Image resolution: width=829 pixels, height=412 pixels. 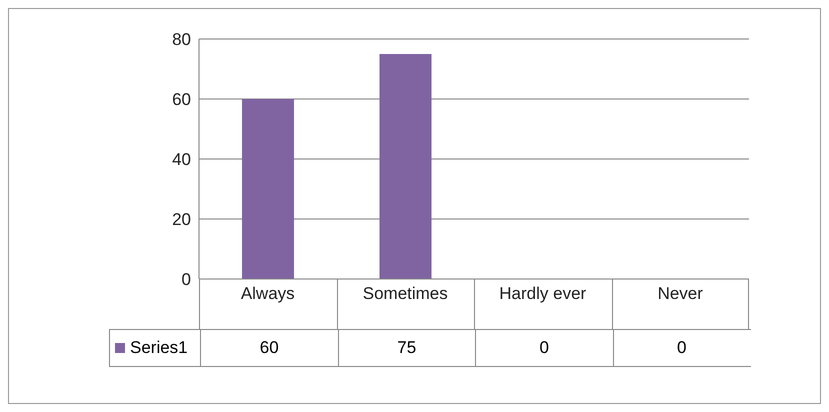 What do you see at coordinates (543, 294) in the screenshot?
I see `x-tick-label: Hardly ever` at bounding box center [543, 294].